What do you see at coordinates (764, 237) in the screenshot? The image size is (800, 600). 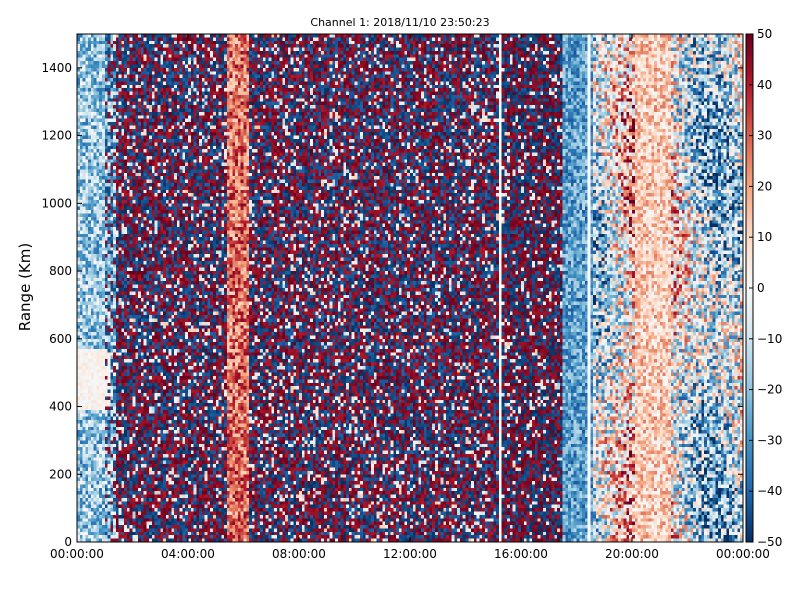 I see `colorbar-tick-label: 10` at bounding box center [764, 237].